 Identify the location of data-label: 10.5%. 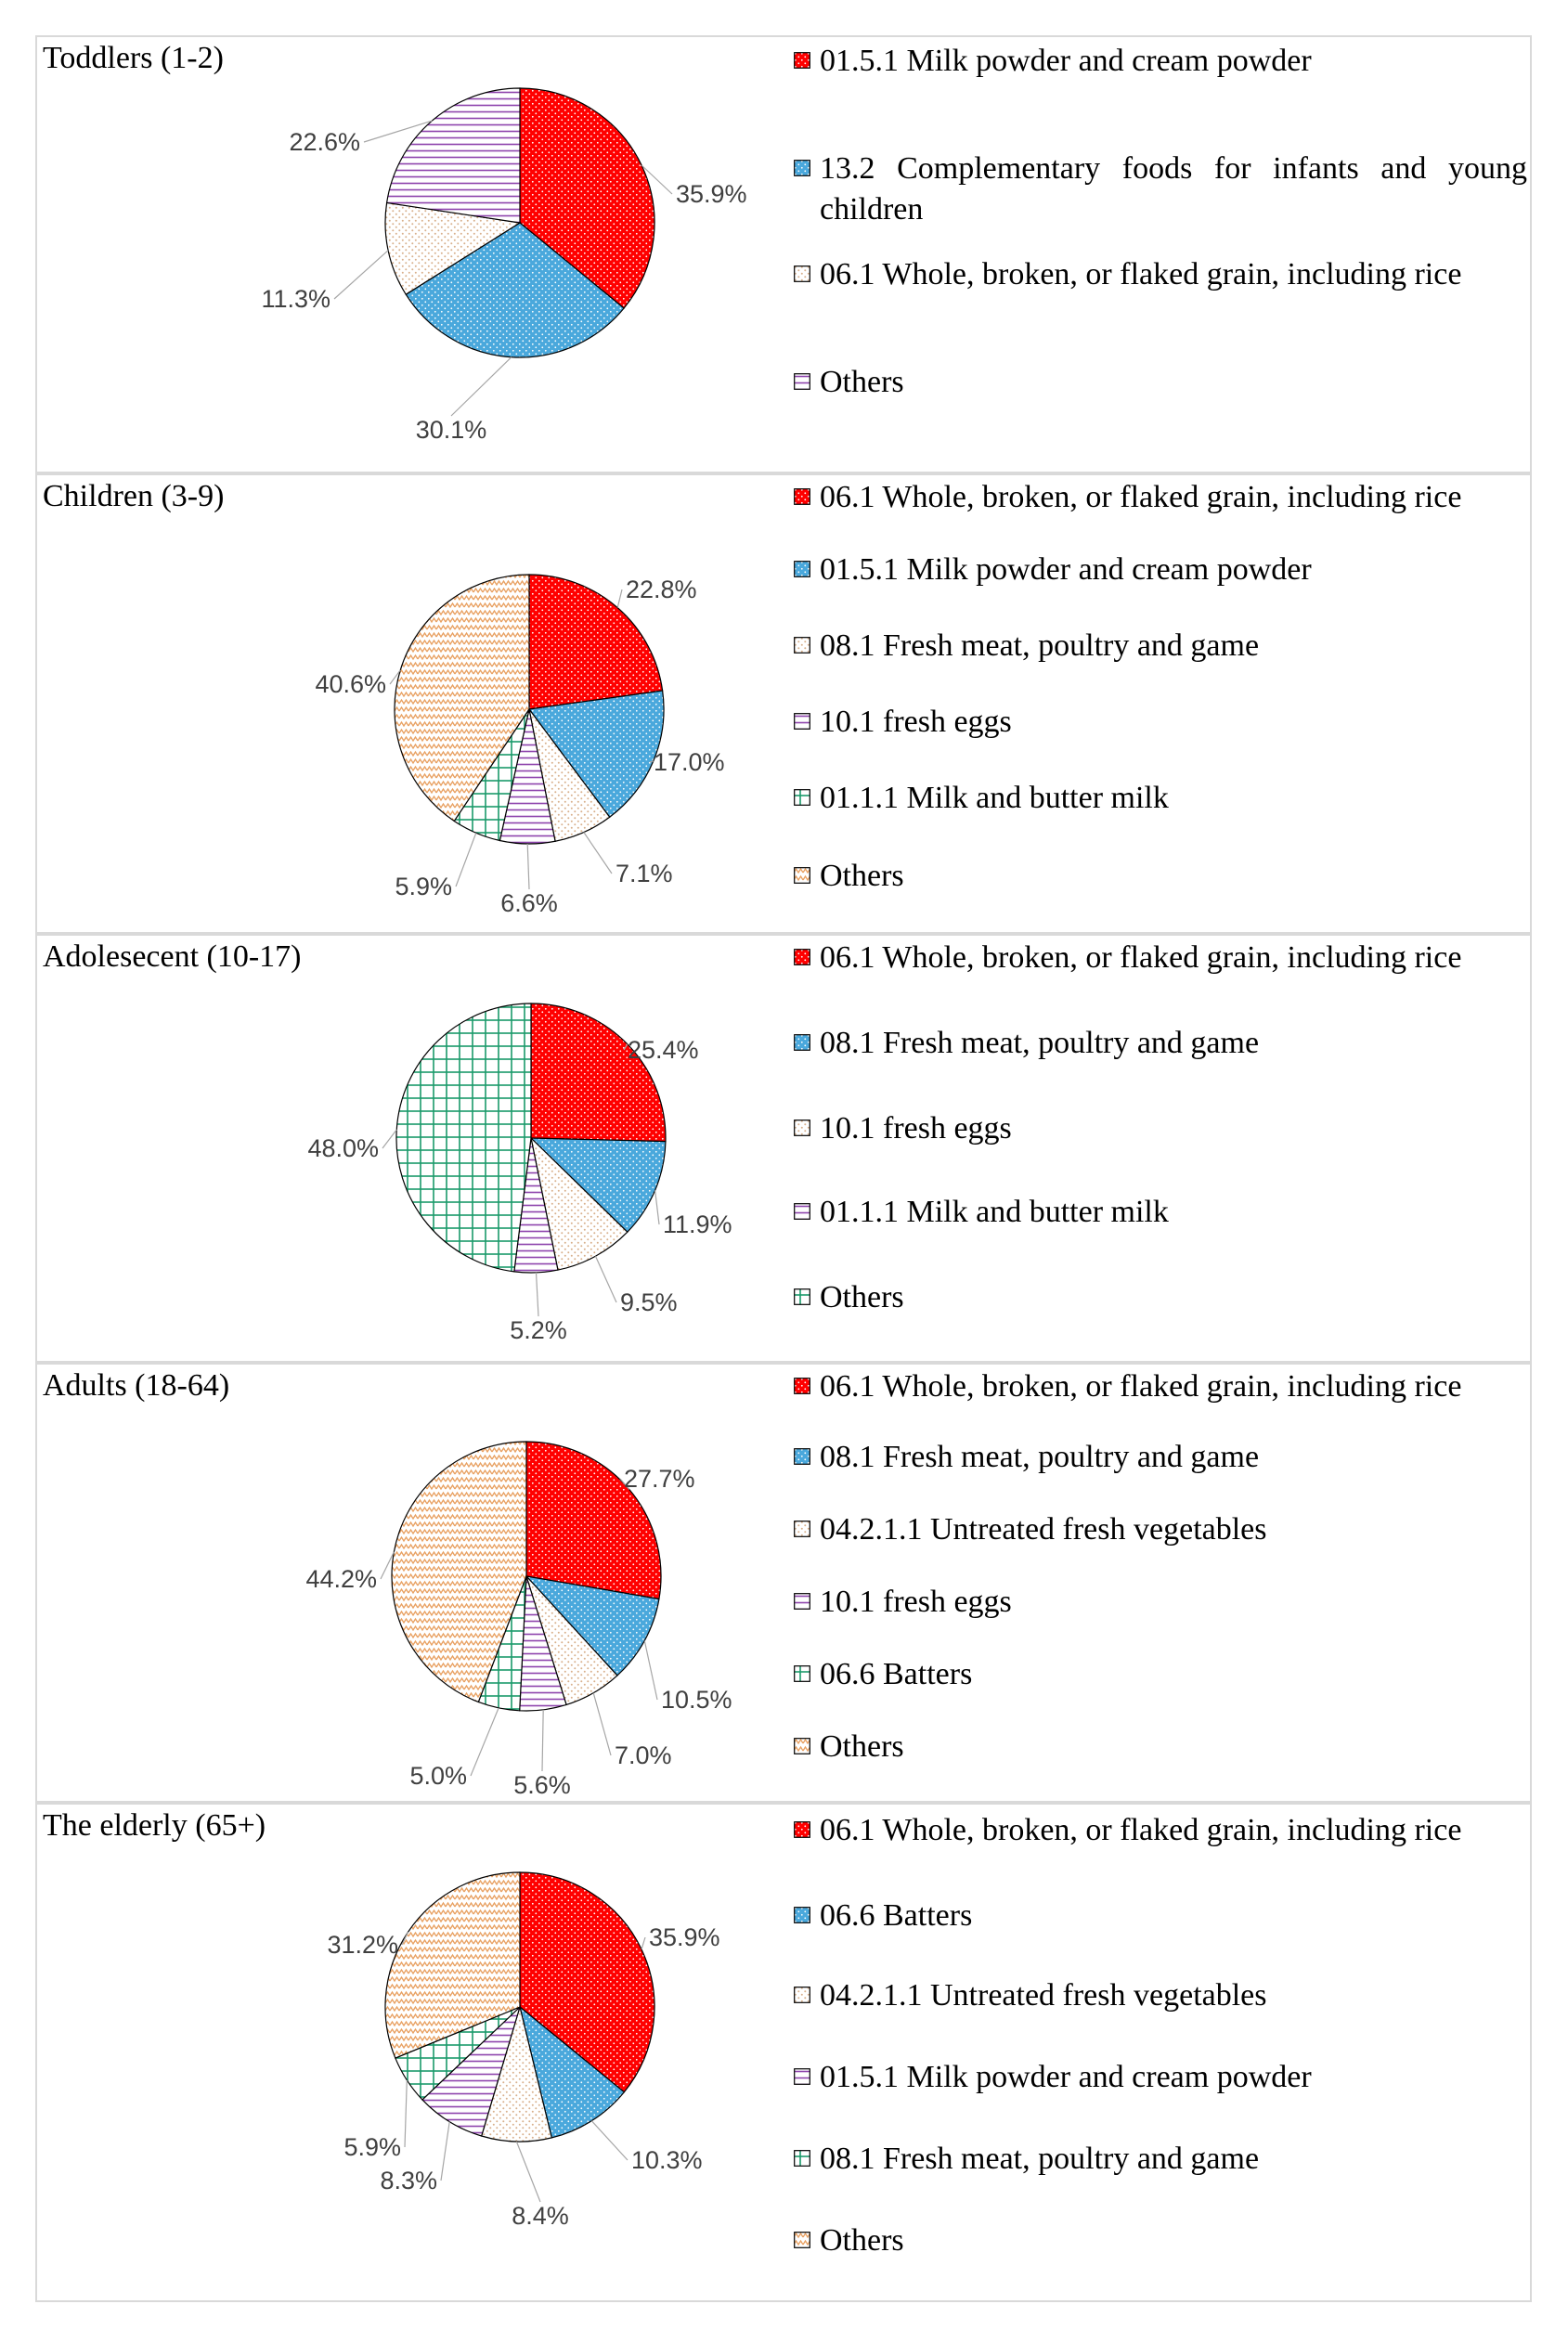
(696, 1700).